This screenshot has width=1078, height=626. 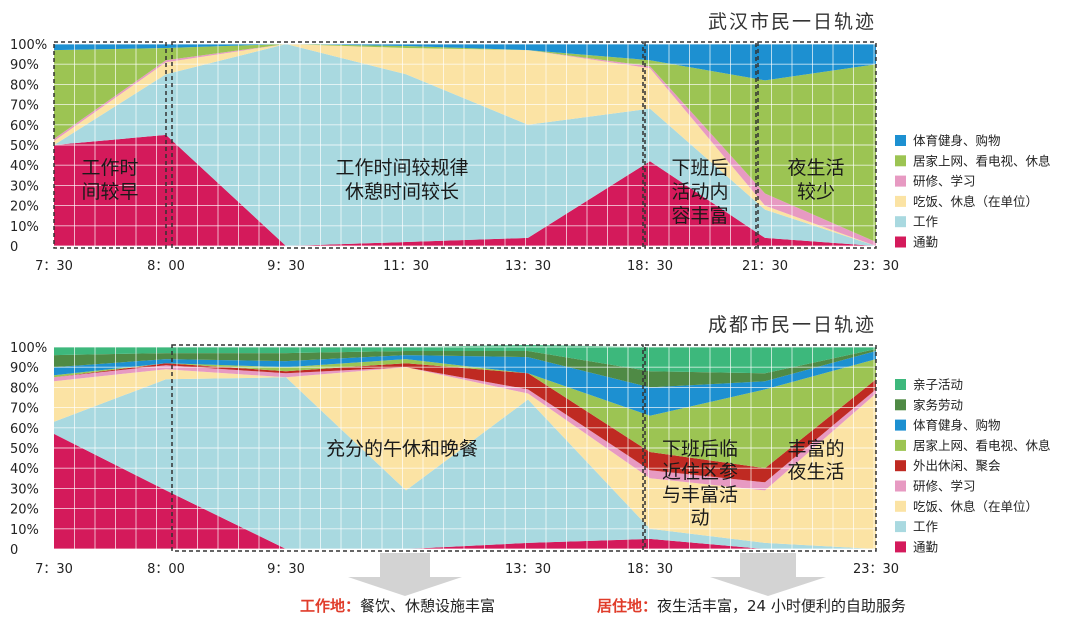 I want to click on arrow-home-icon, so click(x=768, y=574).